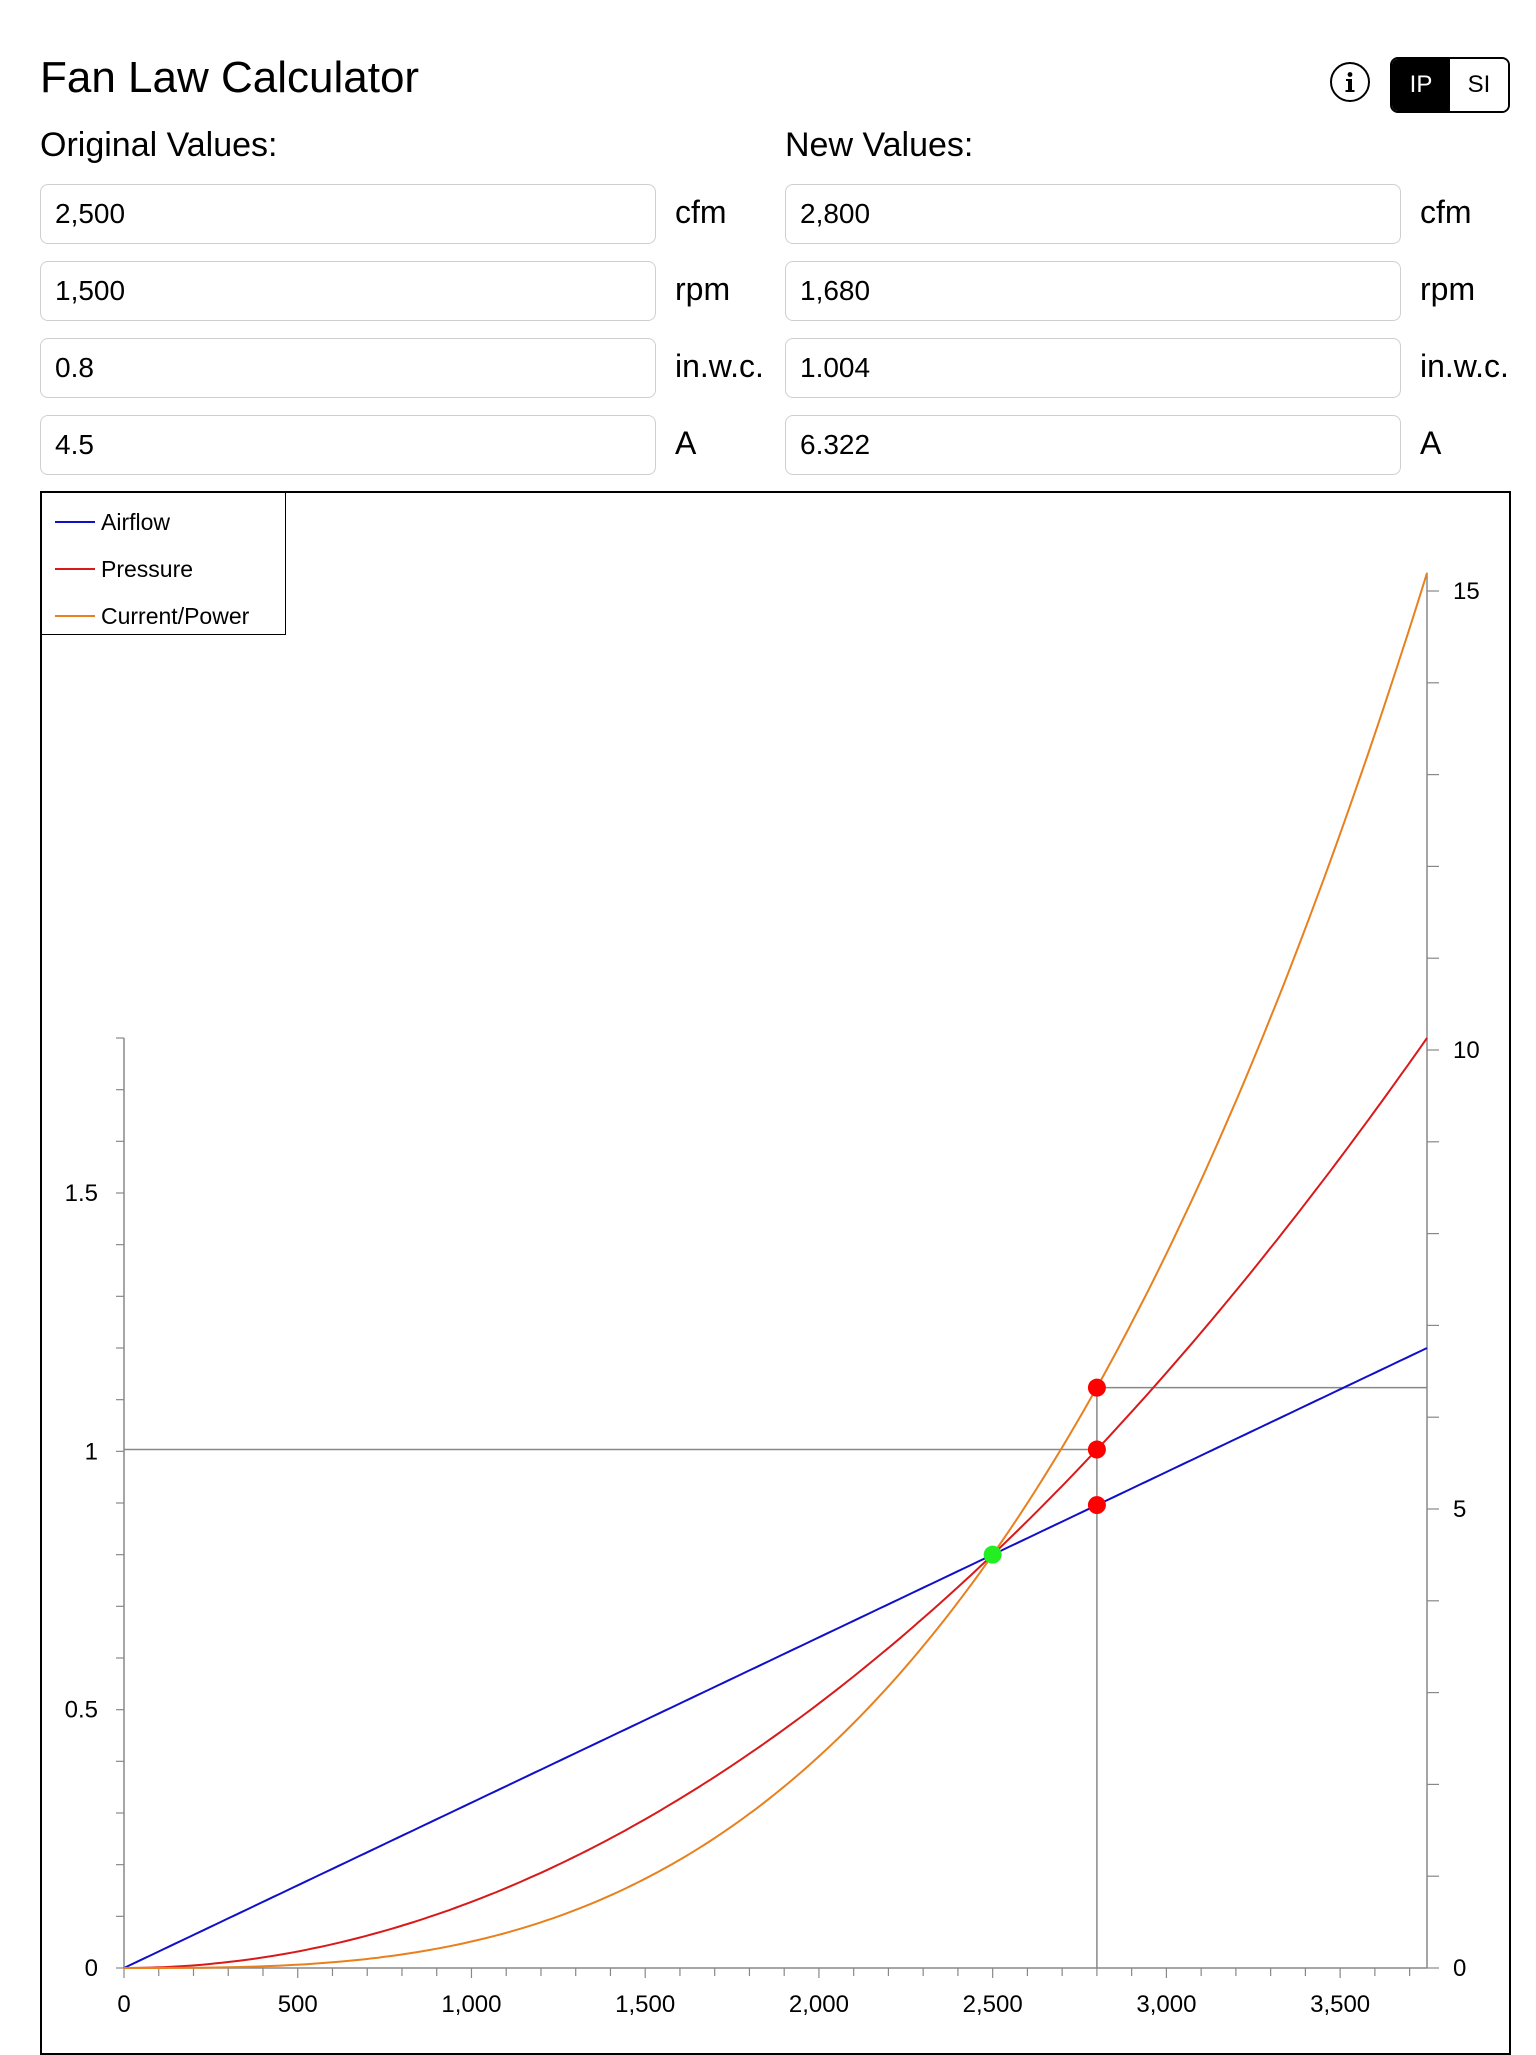 Image resolution: width=1536 pixels, height=2055 pixels. I want to click on units-si-button: SI, so click(1479, 85).